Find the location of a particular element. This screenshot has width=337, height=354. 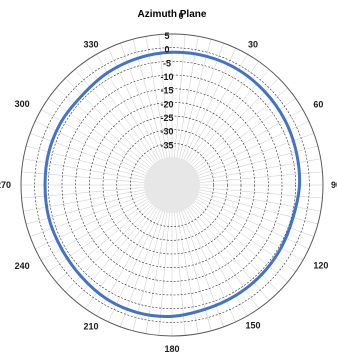

angle-tick-label: 0 is located at coordinates (180, 16).